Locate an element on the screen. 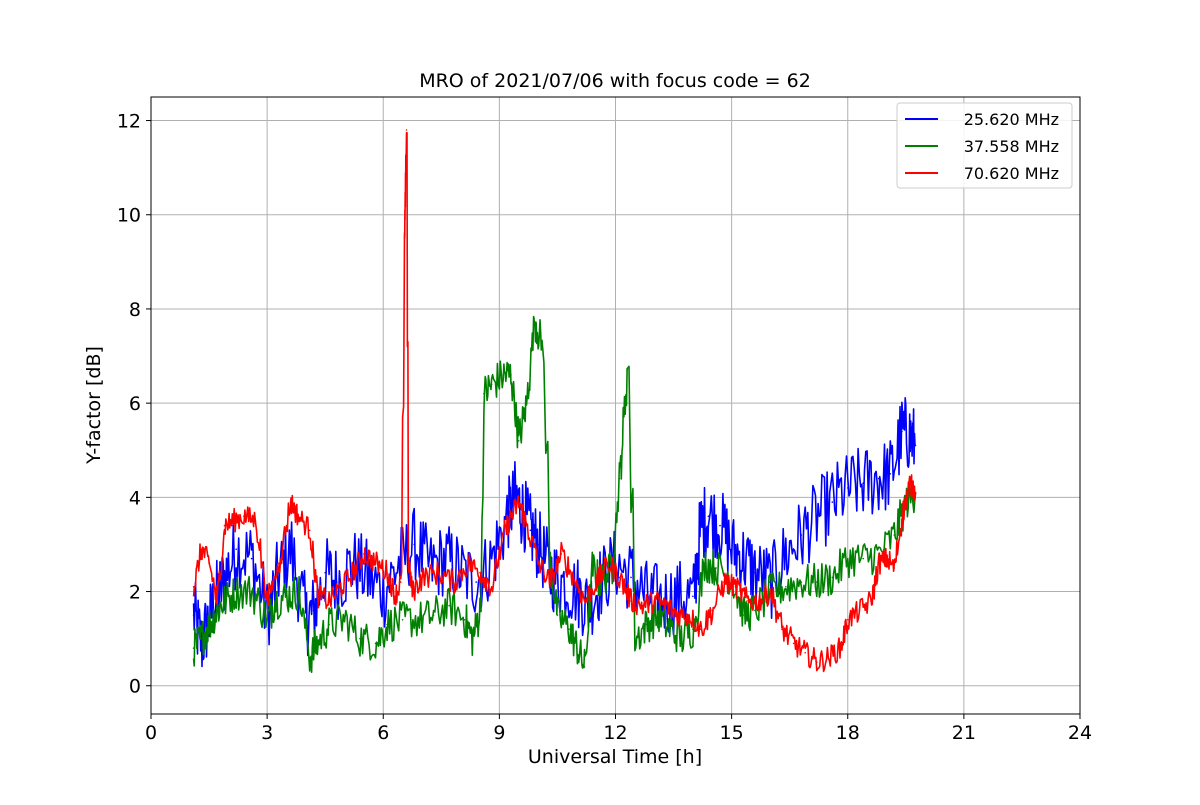  x-tick-label: 6 is located at coordinates (383, 733).